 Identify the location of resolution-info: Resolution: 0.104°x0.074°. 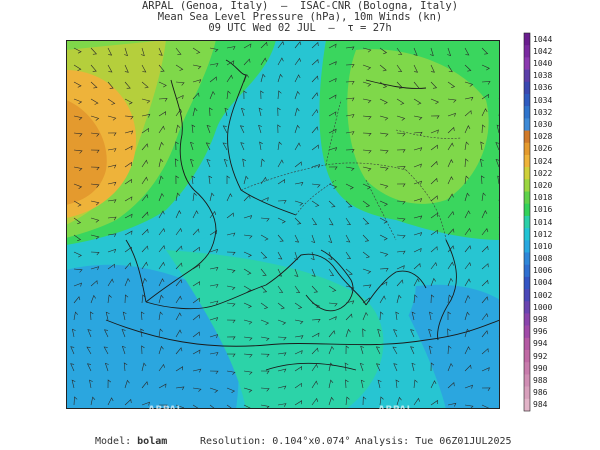
(275, 441).